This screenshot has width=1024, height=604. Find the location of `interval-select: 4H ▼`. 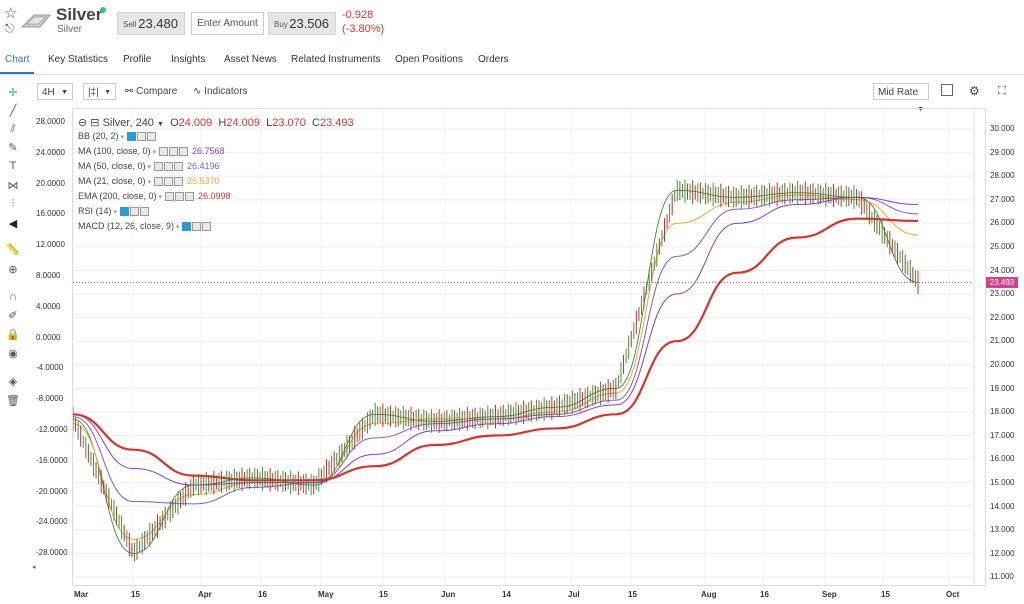

interval-select: 4H ▼ is located at coordinates (55, 91).